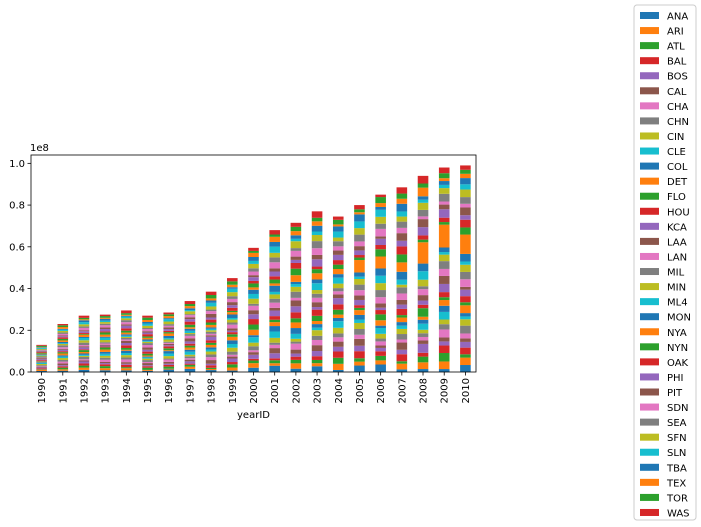 The image size is (701, 527). I want to click on bar-segment-1999-MON, so click(232, 316).